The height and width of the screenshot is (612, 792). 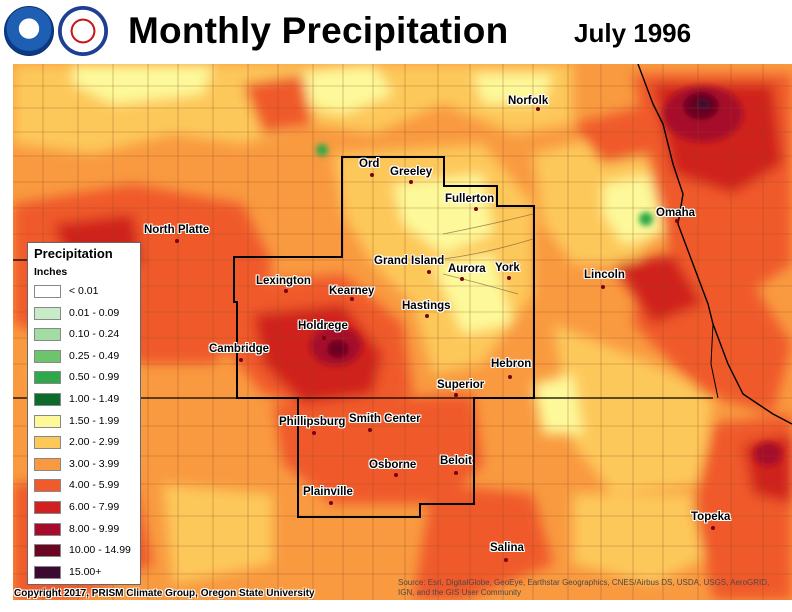 I want to click on city-label-smith-center: Smith Center, so click(x=385, y=419).